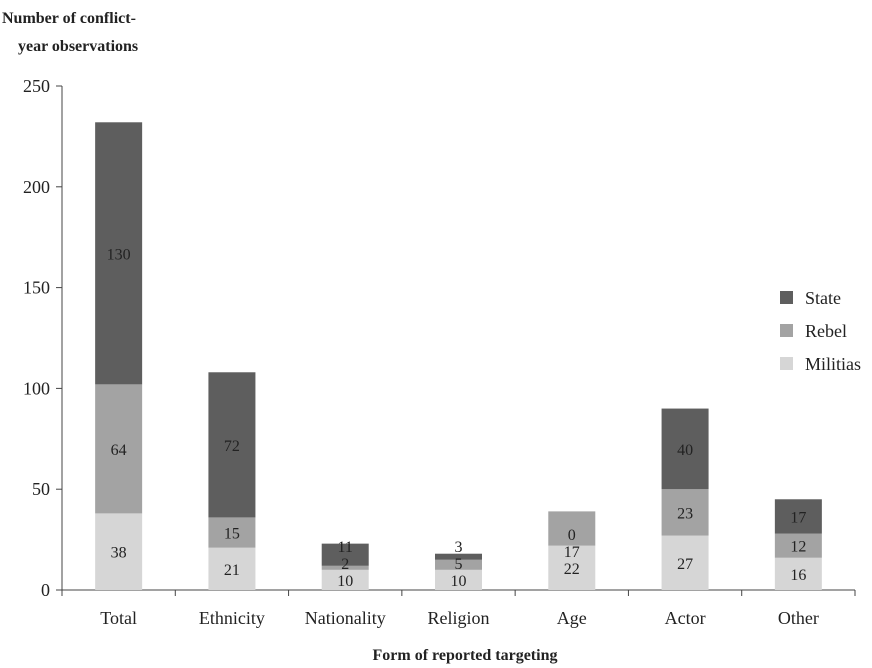 Image resolution: width=872 pixels, height=668 pixels. What do you see at coordinates (786, 330) in the screenshot?
I see `legend-swatch-rebel` at bounding box center [786, 330].